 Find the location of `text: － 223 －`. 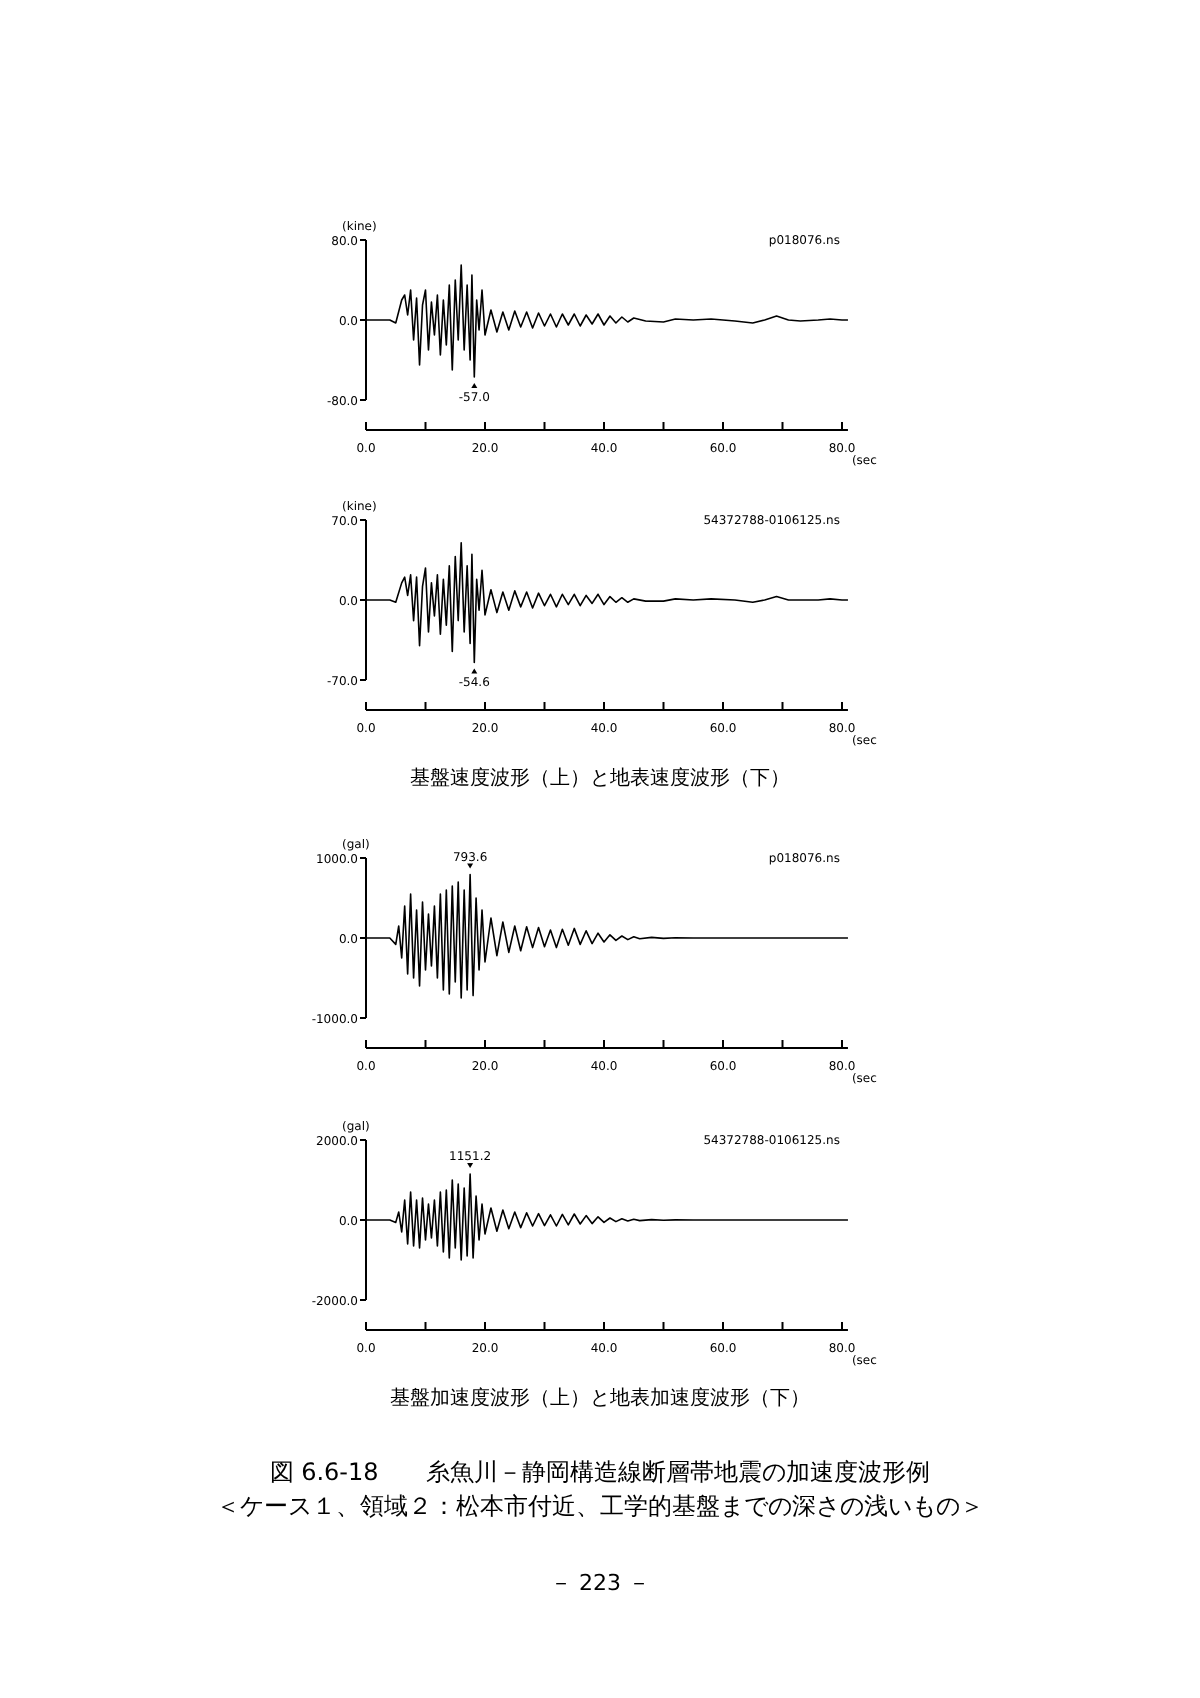

text: － 223 － is located at coordinates (600, 1583).